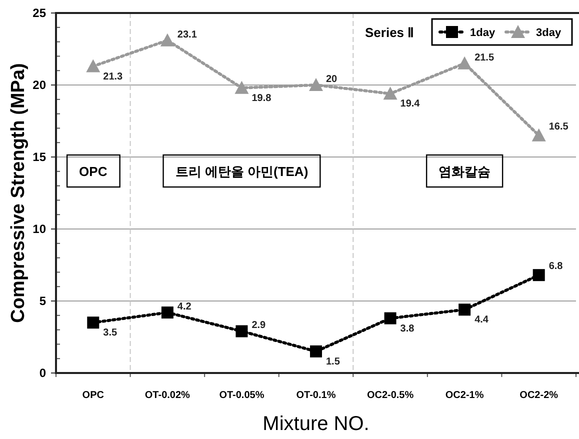 Image resolution: width=579 pixels, height=439 pixels. Describe the element at coordinates (407, 328) in the screenshot. I see `data-label: 3.8` at that location.